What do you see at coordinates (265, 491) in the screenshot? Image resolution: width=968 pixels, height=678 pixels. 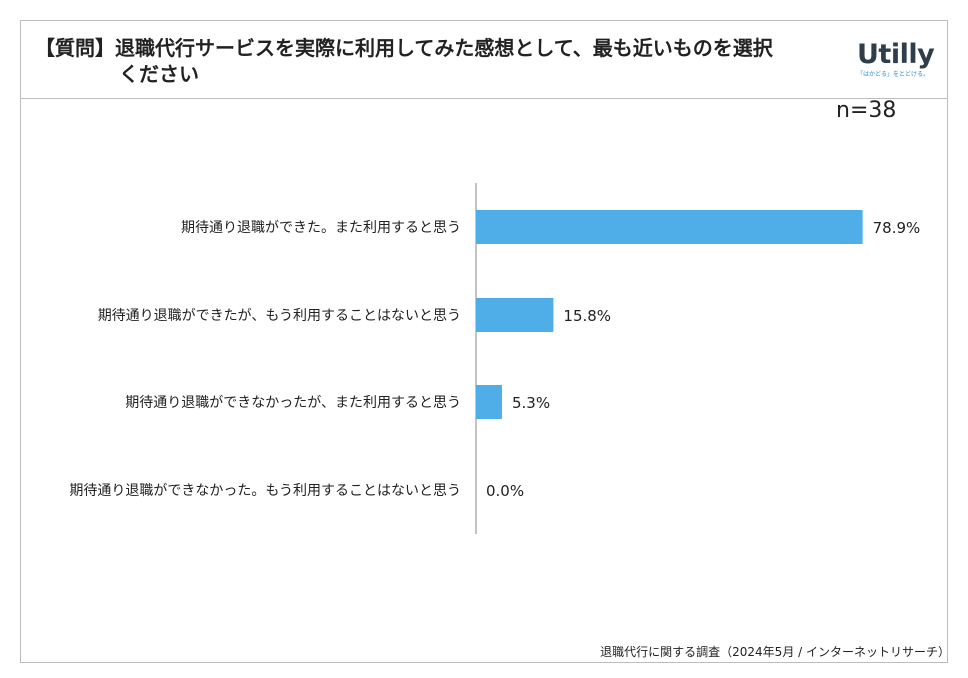 I see `category-label: 期待通り退職ができなかった。もう利用することはないと思う` at bounding box center [265, 491].